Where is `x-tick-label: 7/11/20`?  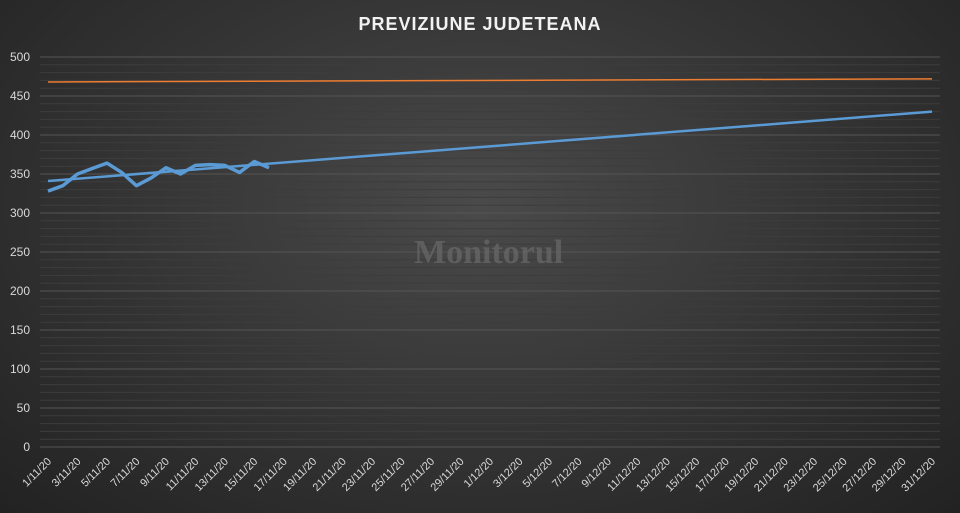
x-tick-label: 7/11/20 is located at coordinates (126, 473).